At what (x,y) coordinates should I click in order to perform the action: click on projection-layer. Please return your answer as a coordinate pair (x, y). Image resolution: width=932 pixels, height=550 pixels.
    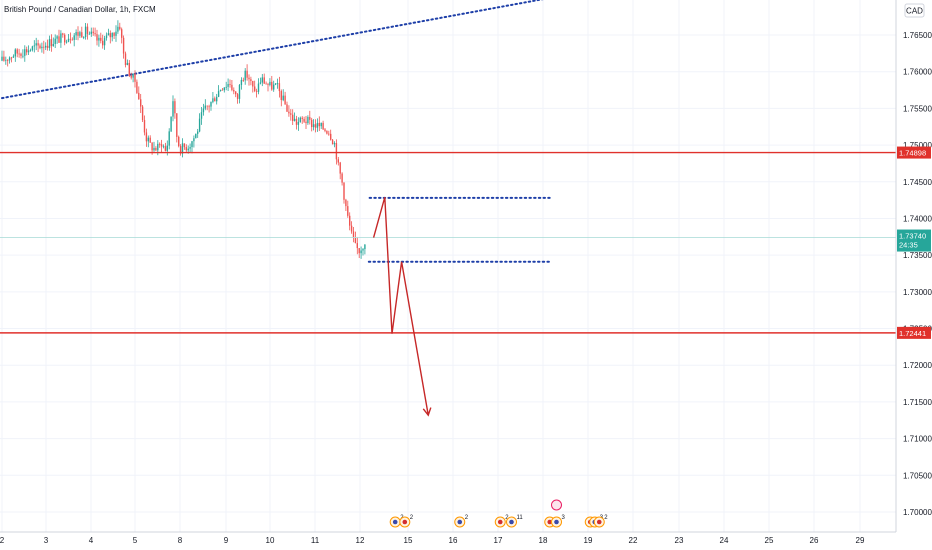
    Looking at the image, I should click on (402, 306).